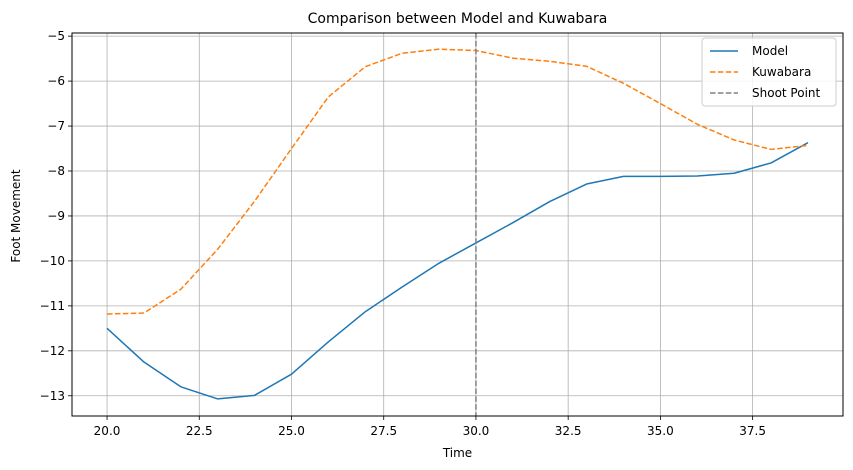 The height and width of the screenshot is (470, 853). What do you see at coordinates (52, 351) in the screenshot?
I see `y-tick-label: −12` at bounding box center [52, 351].